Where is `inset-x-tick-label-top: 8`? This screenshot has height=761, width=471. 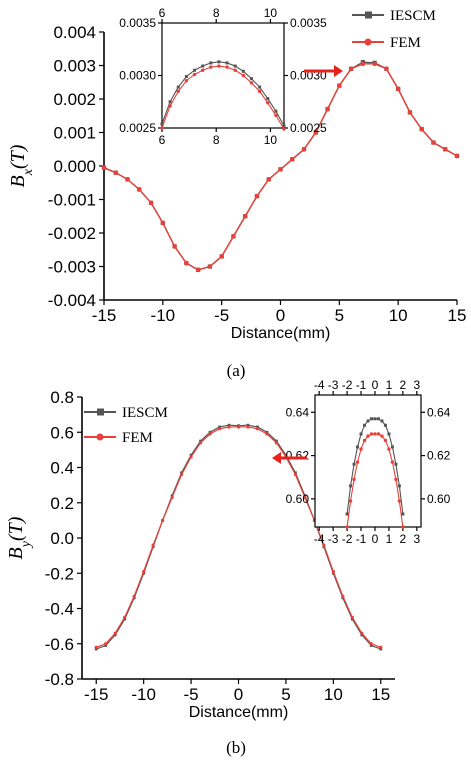 inset-x-tick-label-top: 8 is located at coordinates (216, 13).